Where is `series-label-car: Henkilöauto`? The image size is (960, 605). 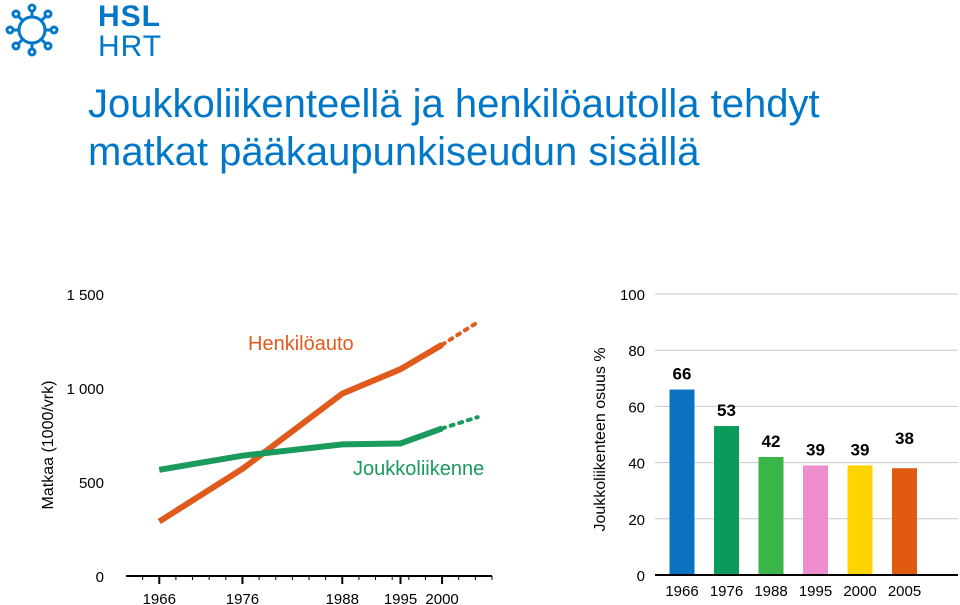 series-label-car: Henkilöauto is located at coordinates (301, 344).